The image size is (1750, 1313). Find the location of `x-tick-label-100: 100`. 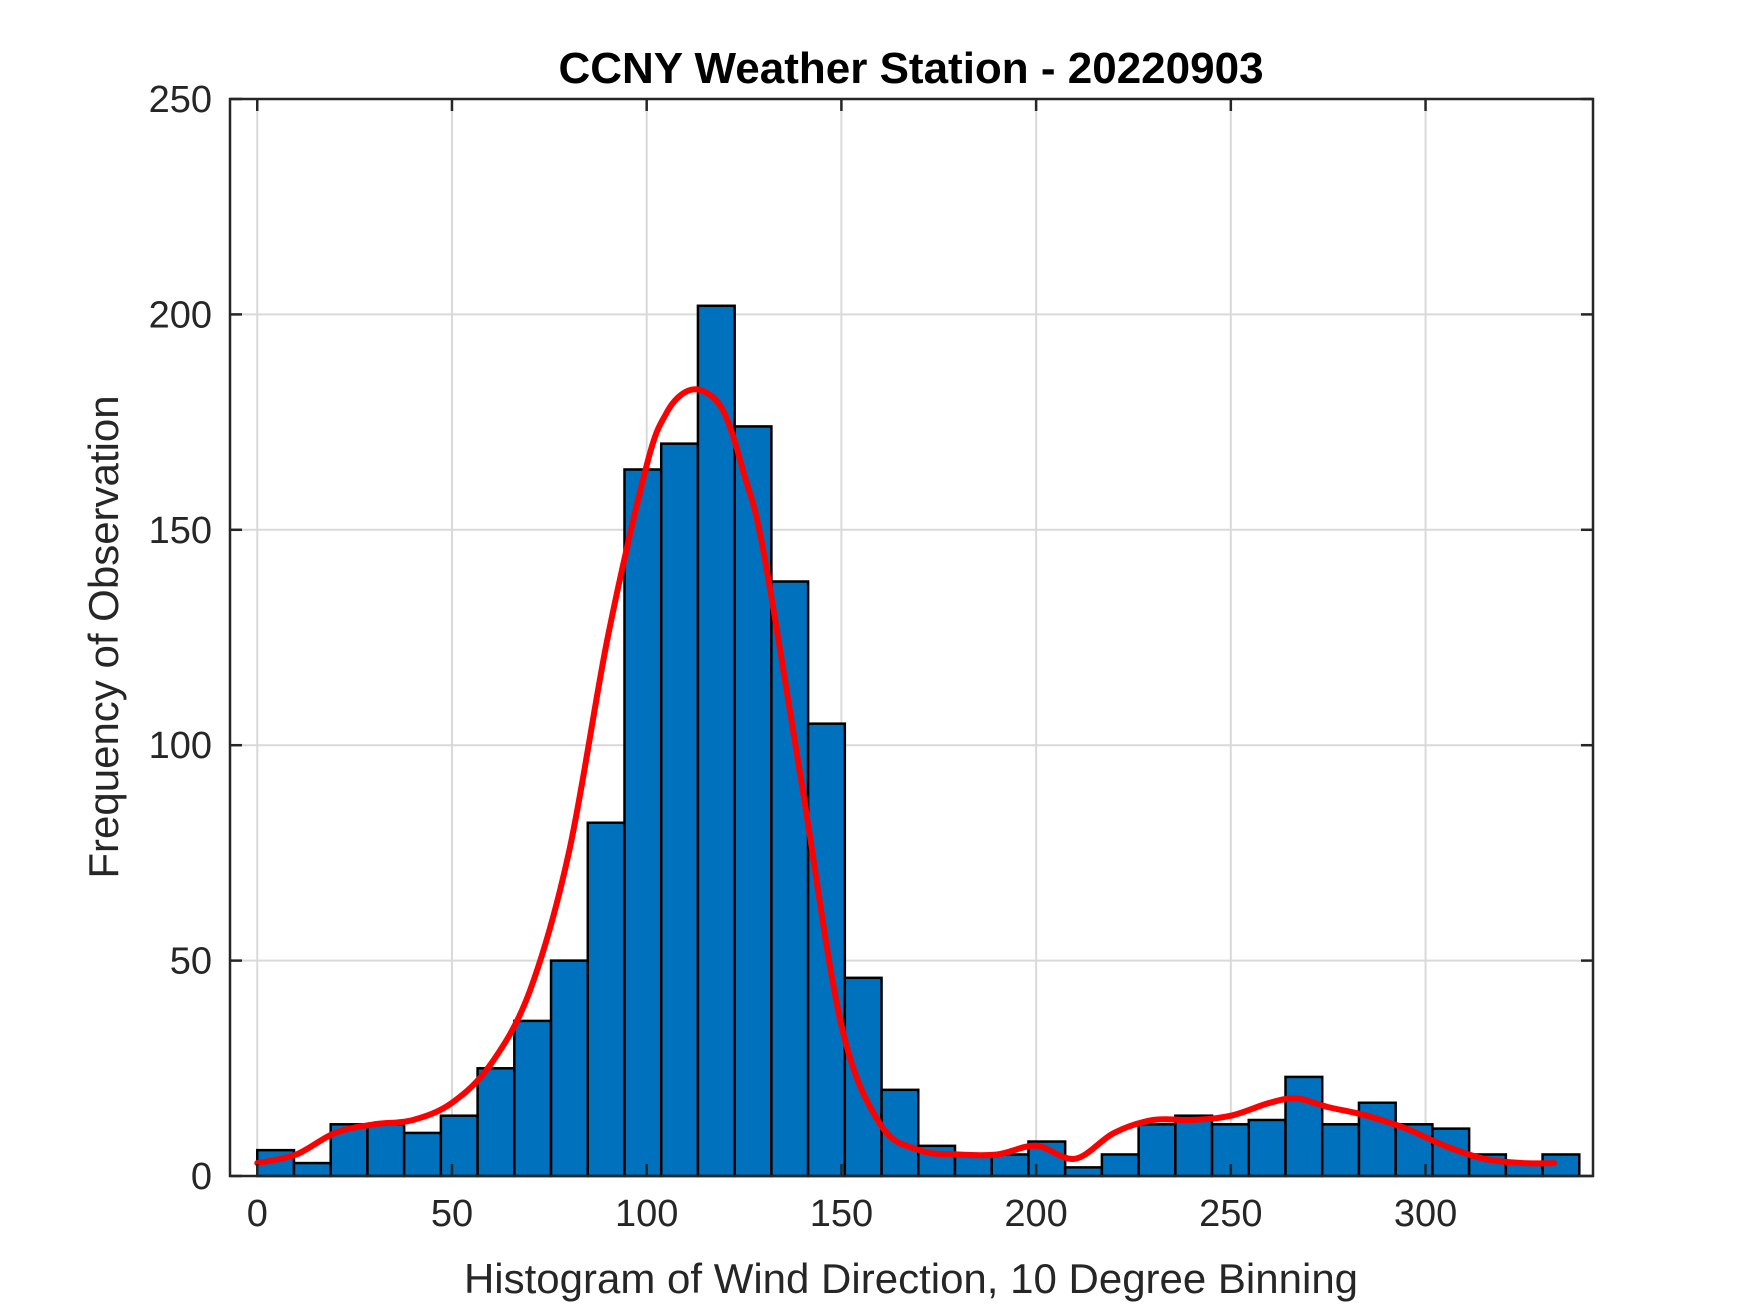

x-tick-label-100: 100 is located at coordinates (646, 1214).